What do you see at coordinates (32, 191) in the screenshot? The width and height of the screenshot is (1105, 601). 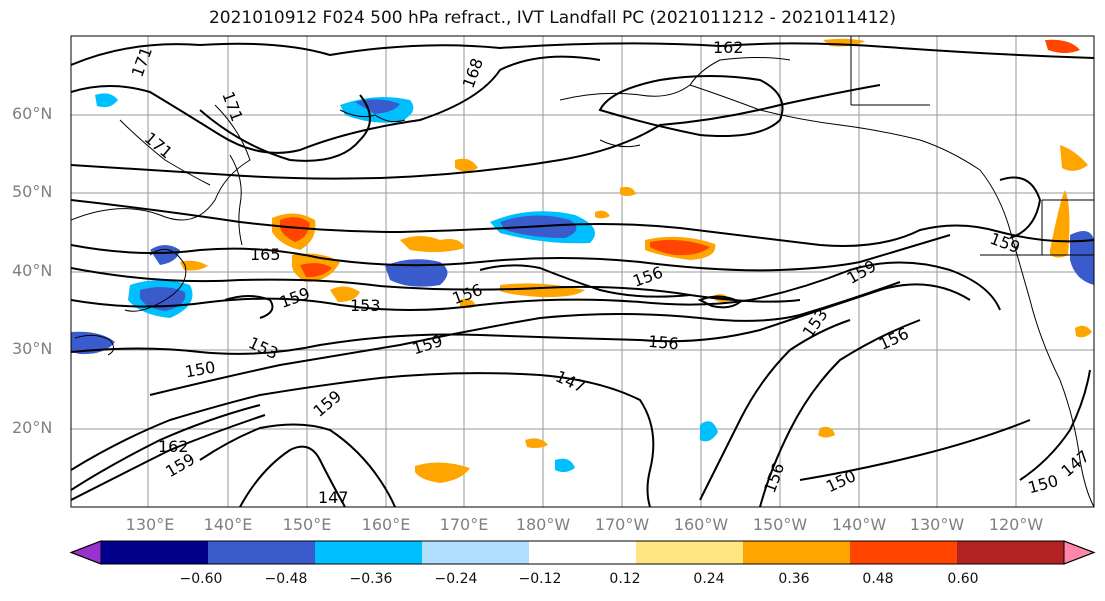 I see `lat-label: 50°N` at bounding box center [32, 191].